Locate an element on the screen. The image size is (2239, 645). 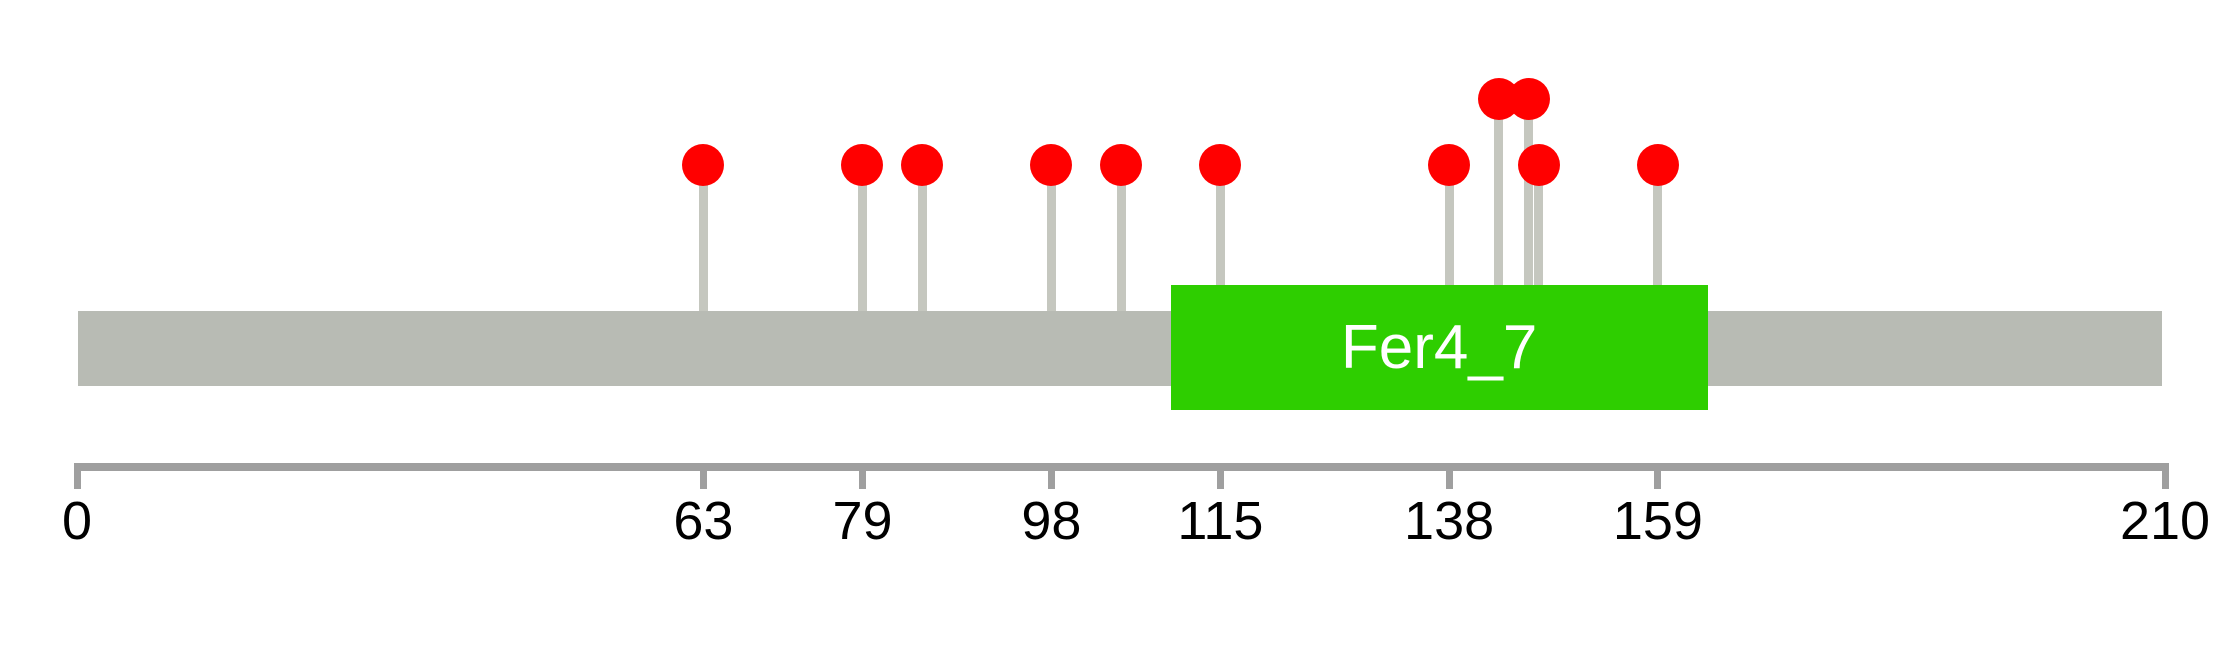
protein-backbone is located at coordinates (1120, 348).